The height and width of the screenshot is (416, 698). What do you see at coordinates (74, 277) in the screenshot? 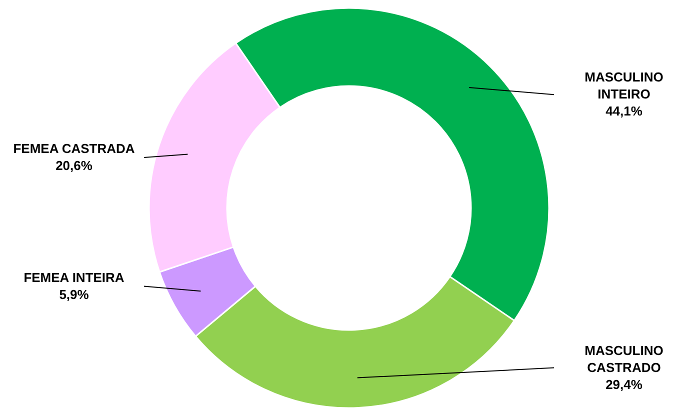
I see `slice-label: FEMEA INTEIRA` at bounding box center [74, 277].